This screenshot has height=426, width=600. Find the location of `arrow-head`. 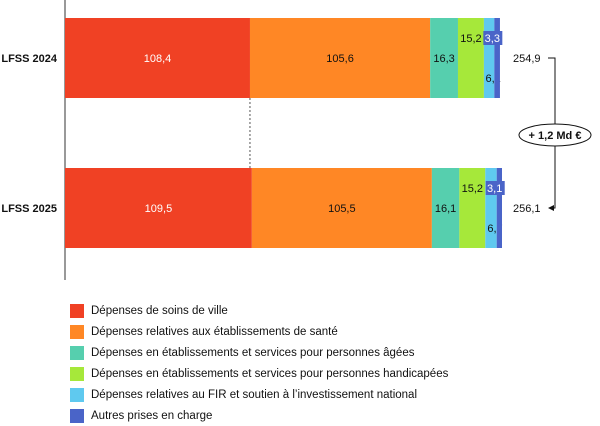

arrow-head is located at coordinates (551, 208).